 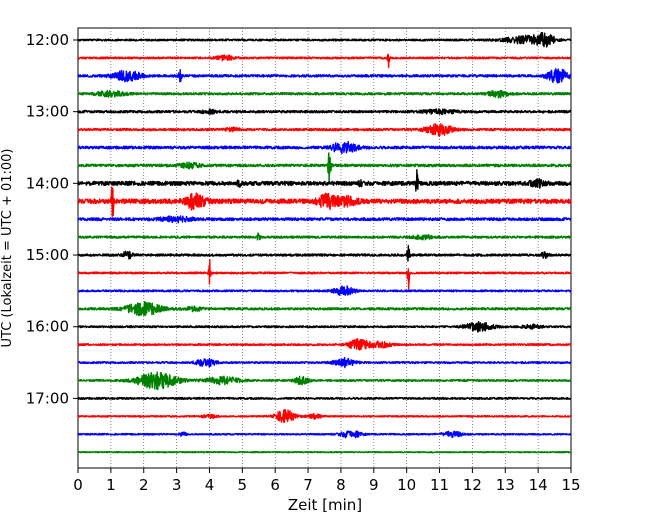 I want to click on y-tick-label: 14:00, so click(x=47, y=183).